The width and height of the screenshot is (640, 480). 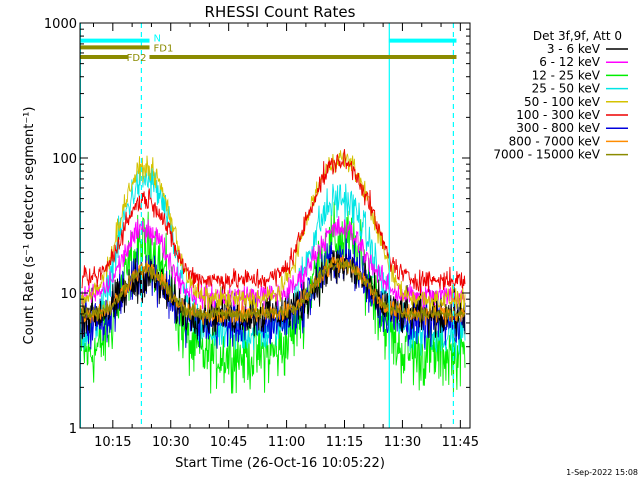 I want to click on x-tick-label-5: 11:15, so click(x=344, y=442).